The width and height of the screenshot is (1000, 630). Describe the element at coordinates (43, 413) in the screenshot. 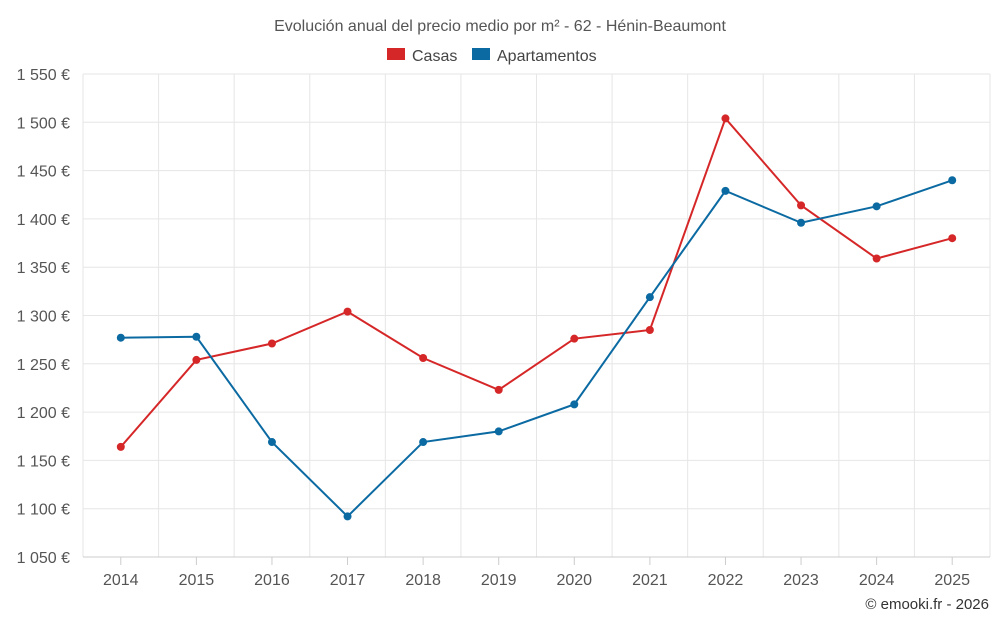

I see `y-tick-label: 1 200 €` at that location.